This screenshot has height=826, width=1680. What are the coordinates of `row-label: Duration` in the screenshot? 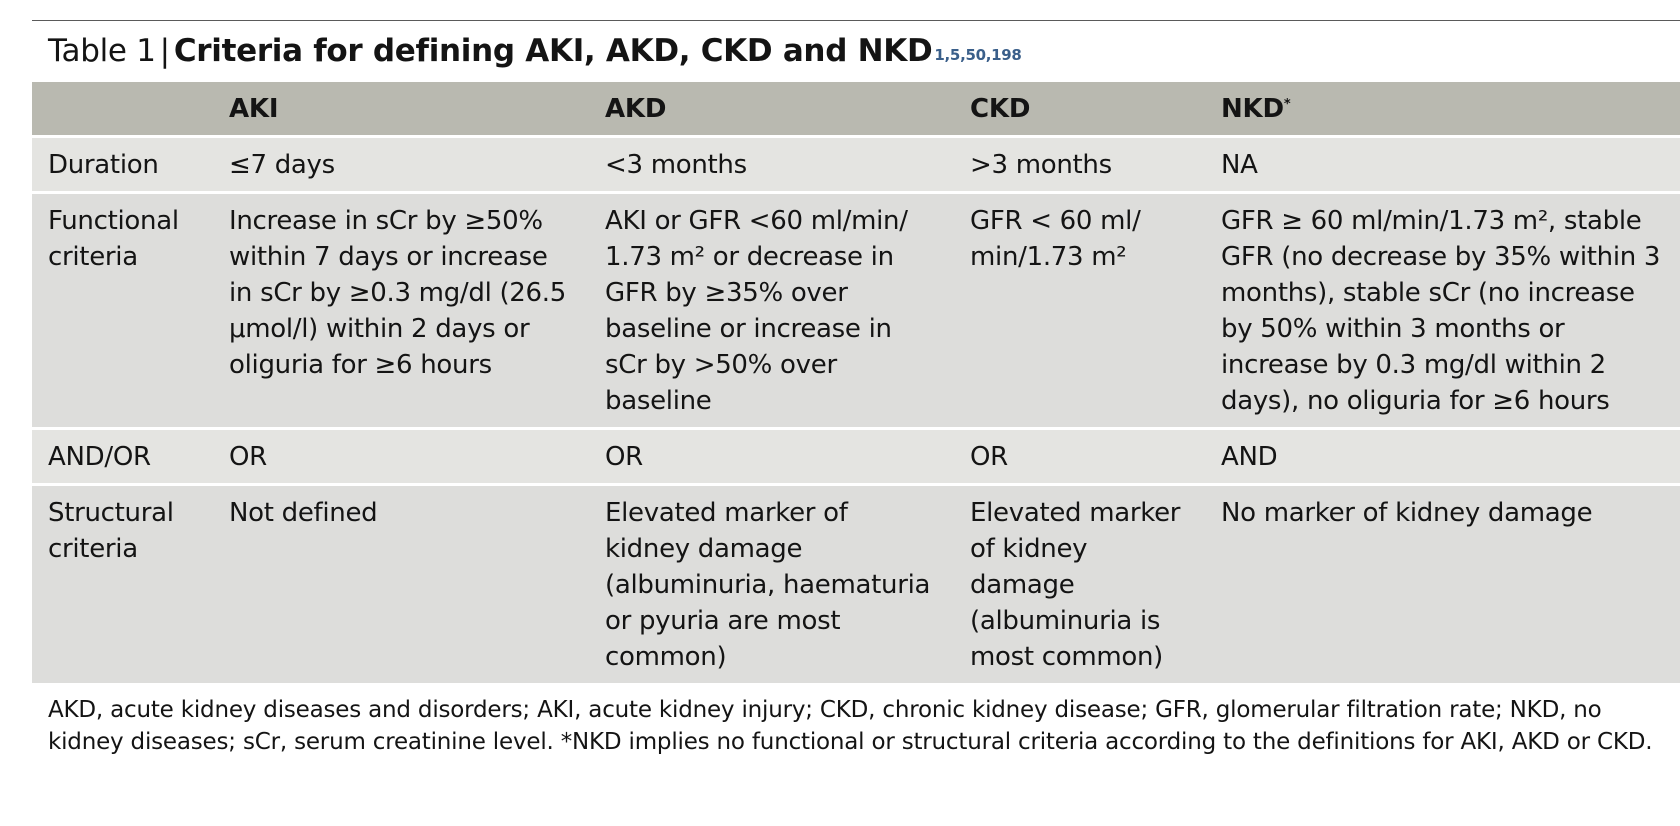 It's located at (103, 165).